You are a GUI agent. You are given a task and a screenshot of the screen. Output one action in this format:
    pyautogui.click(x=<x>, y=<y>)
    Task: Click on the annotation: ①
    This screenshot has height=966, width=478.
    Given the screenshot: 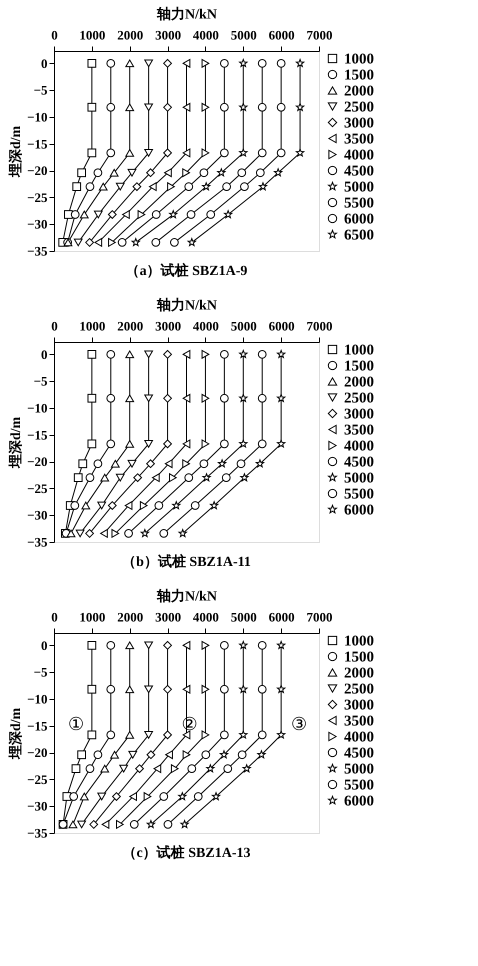 What is the action you would take?
    pyautogui.click(x=76, y=724)
    